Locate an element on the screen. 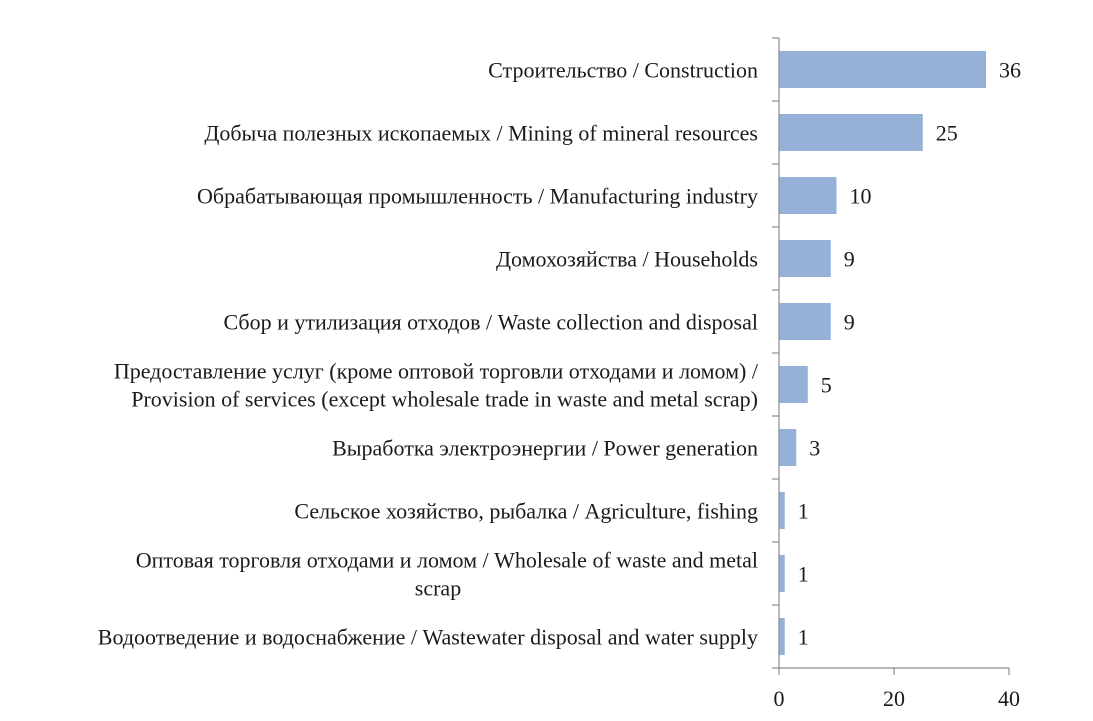  category-label-line: Строительство / Construction is located at coordinates (623, 70).